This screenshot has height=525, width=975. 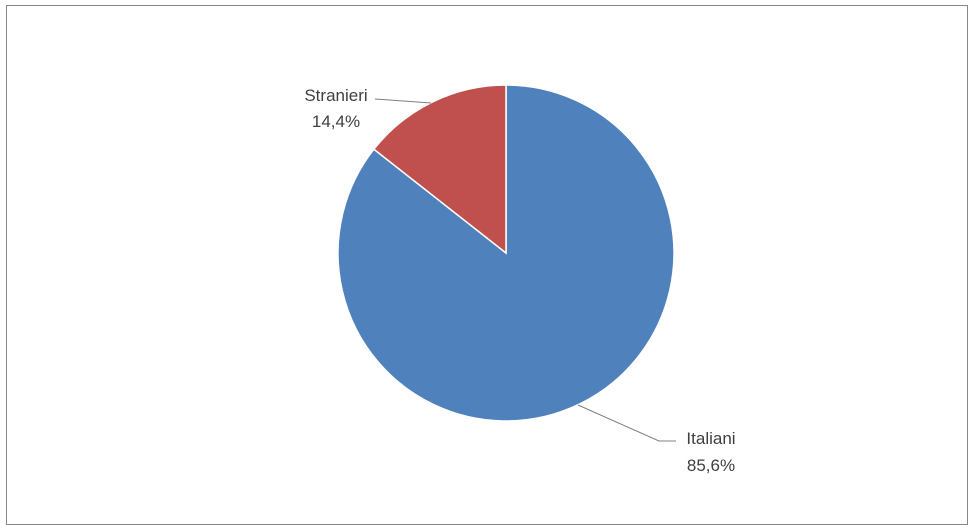 I want to click on leader-line-stranieri, so click(x=403, y=101).